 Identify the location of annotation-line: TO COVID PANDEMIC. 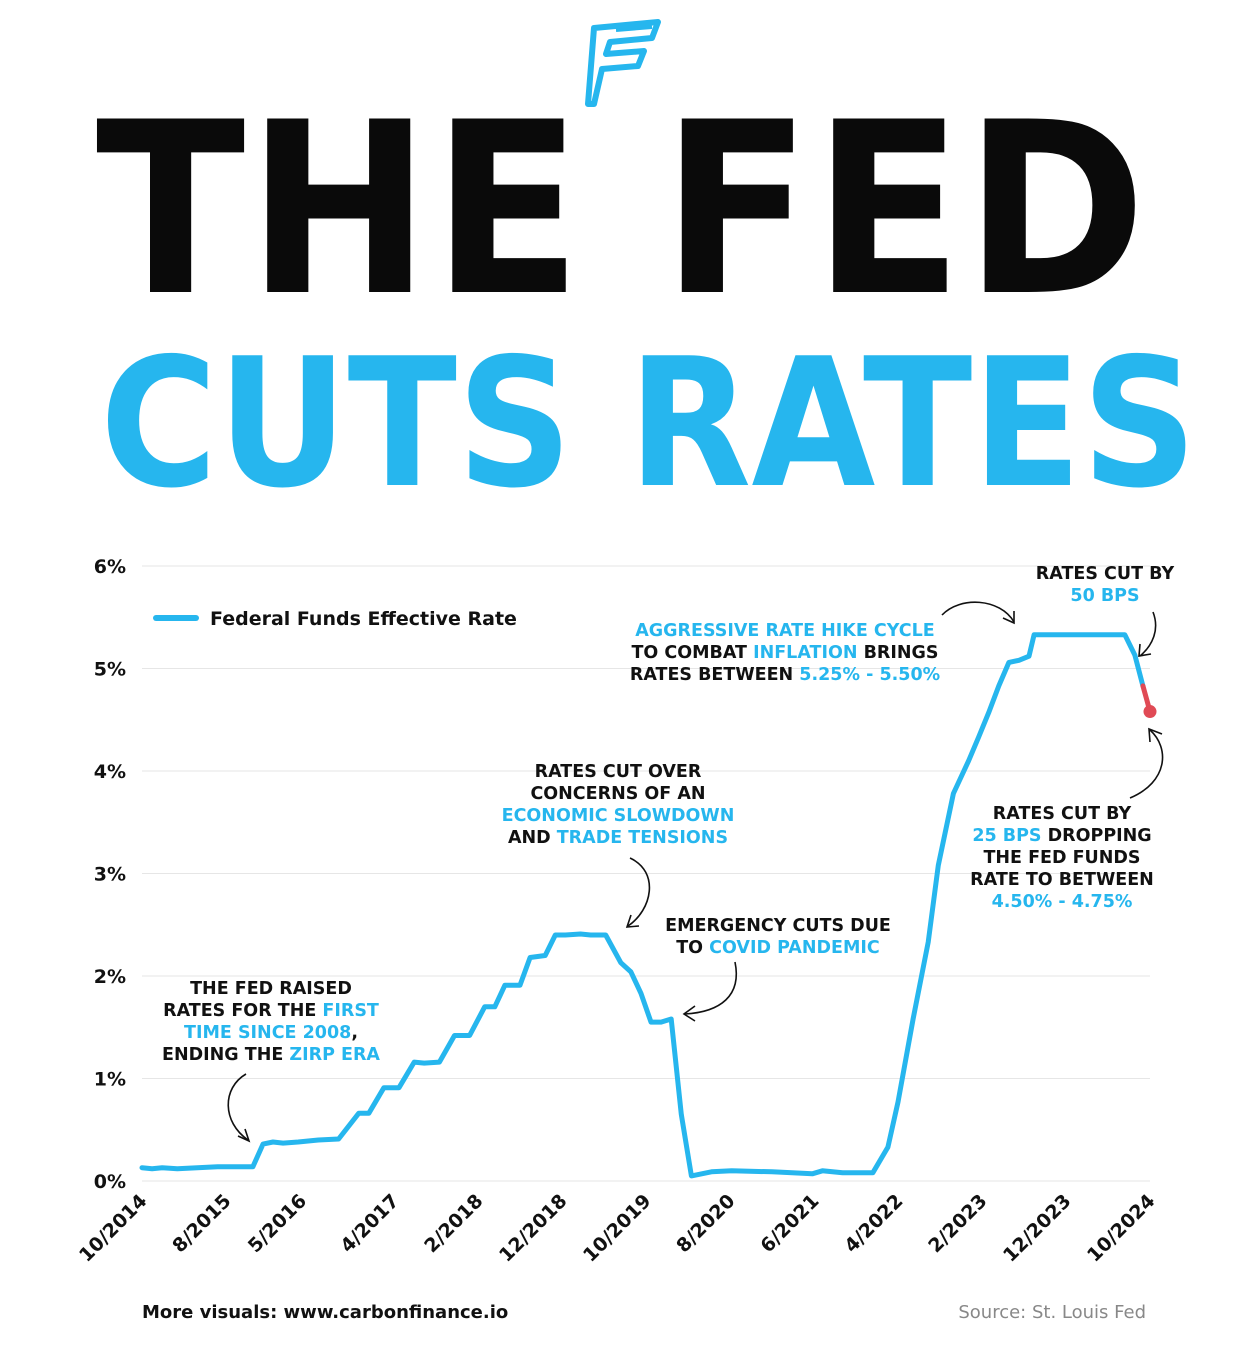
(778, 948).